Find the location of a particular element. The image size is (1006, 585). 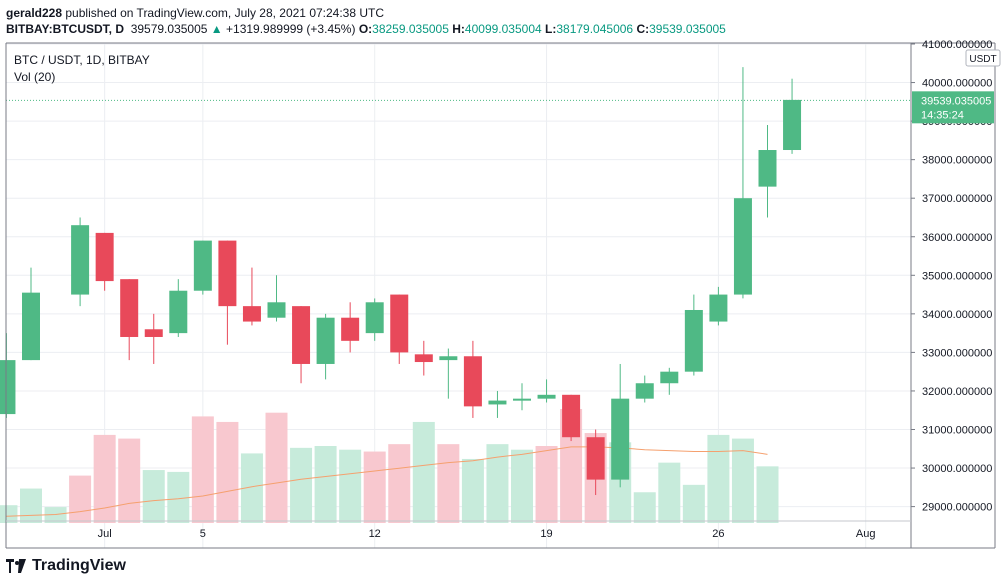

time-tick-label: 5 is located at coordinates (203, 534).